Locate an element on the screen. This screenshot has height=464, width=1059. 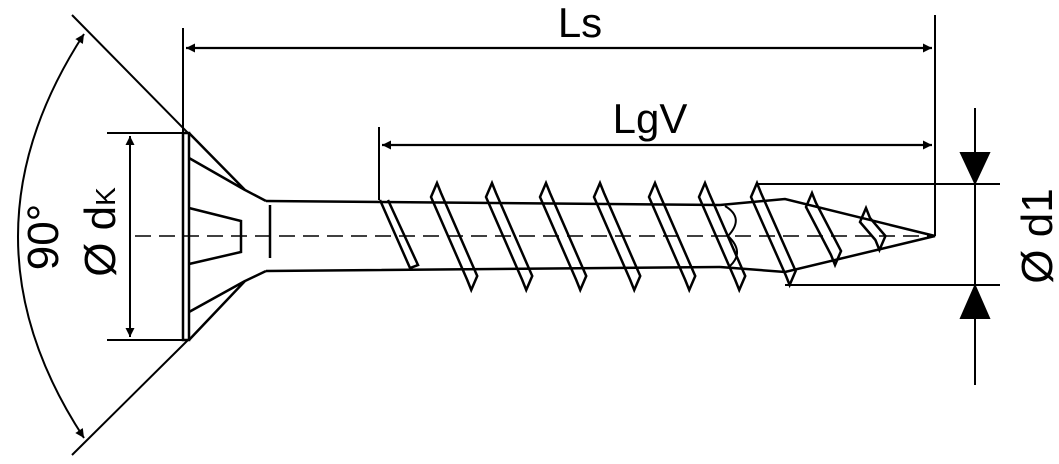
head-diameter-subscript: K is located at coordinates (105, 196).